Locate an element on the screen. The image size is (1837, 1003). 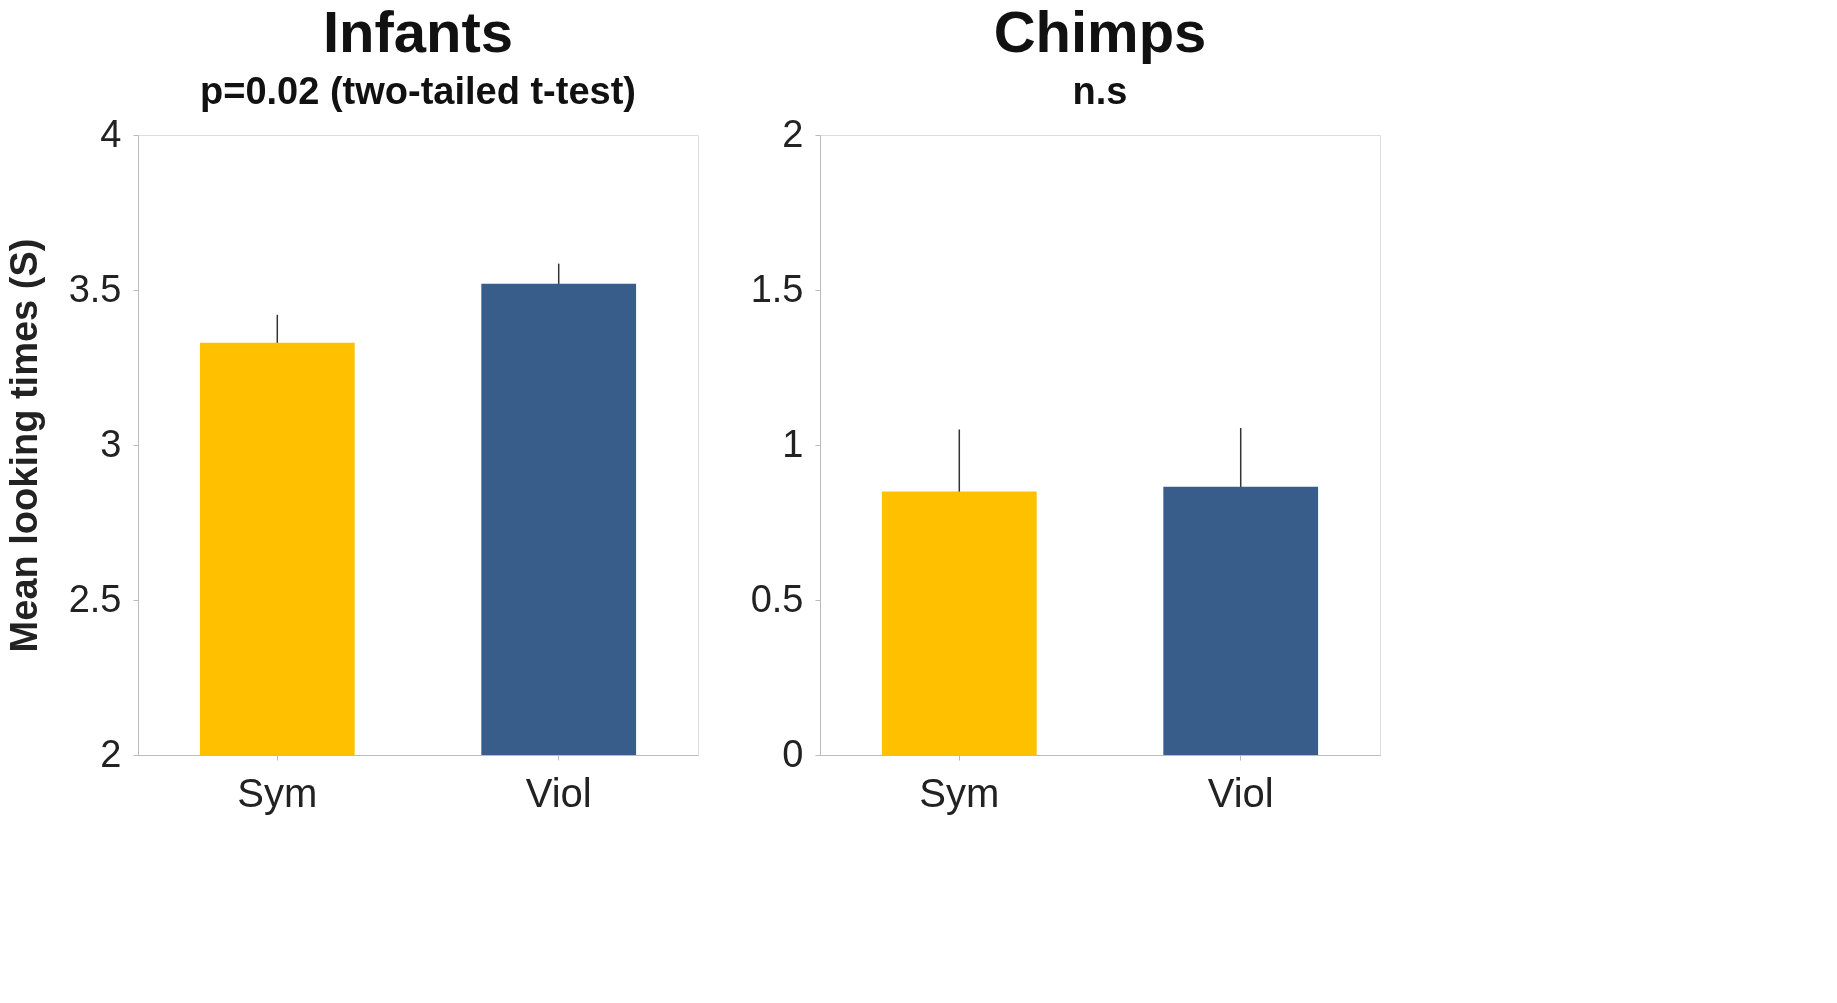
y-axis-title: Mean looking times (S) is located at coordinates (23, 445).